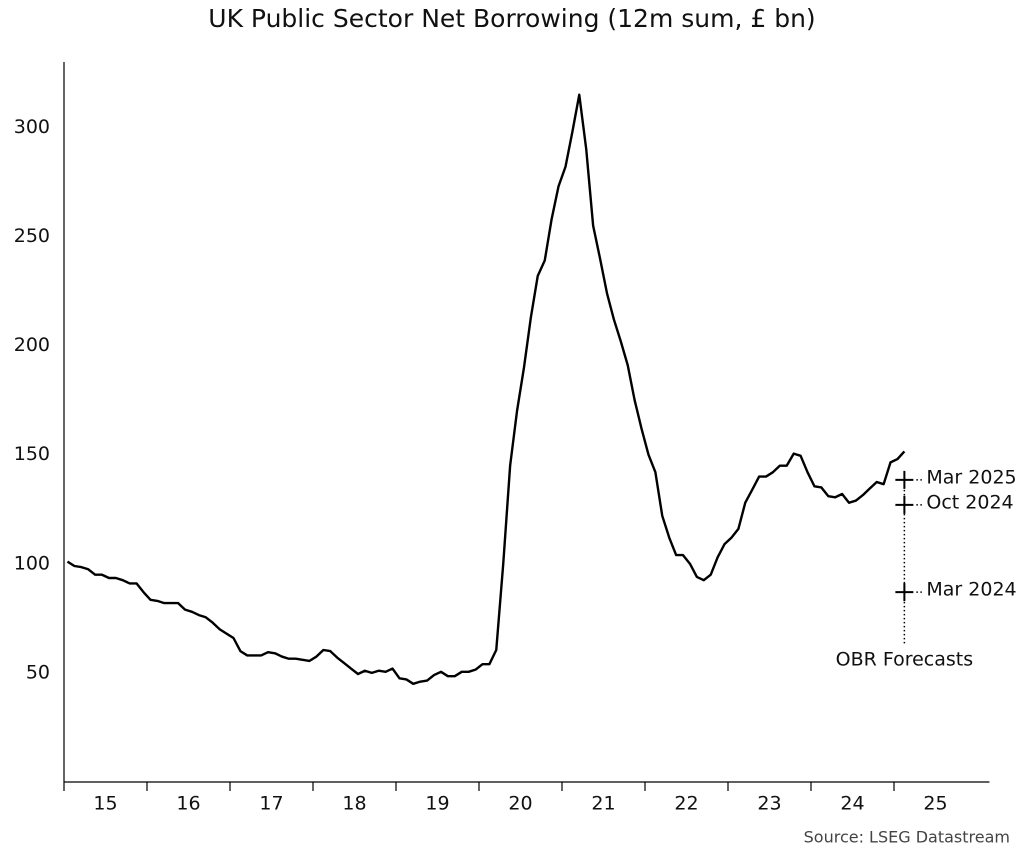 The width and height of the screenshot is (1024, 857). I want to click on x-tick-label: 25, so click(935, 804).